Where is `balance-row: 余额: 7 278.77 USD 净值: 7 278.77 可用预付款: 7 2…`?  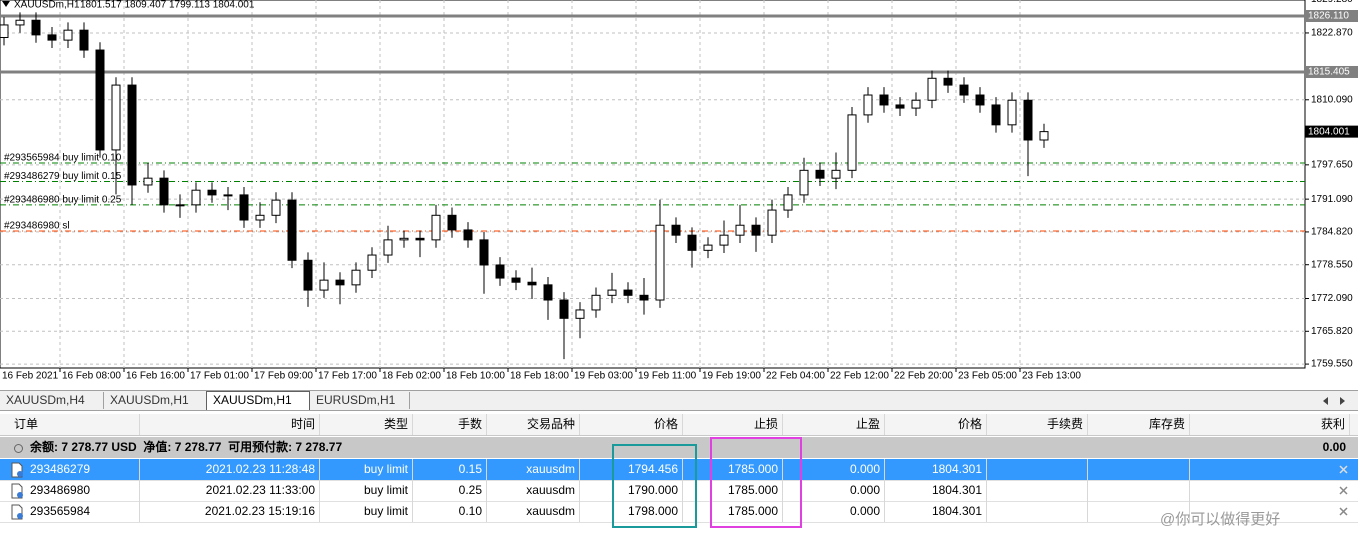
balance-row: 余额: 7 278.77 USD 净值: 7 278.77 可用预付款: 7 2… is located at coordinates (679, 447).